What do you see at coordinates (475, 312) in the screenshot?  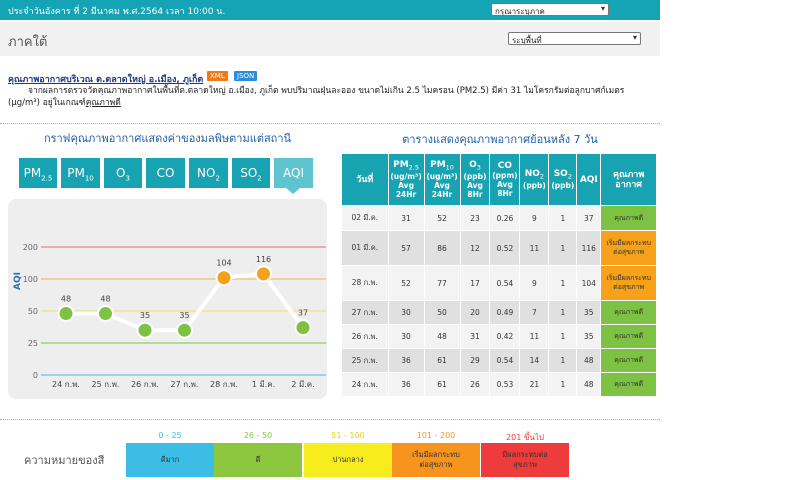 I see `cell-o3: 20` at bounding box center [475, 312].